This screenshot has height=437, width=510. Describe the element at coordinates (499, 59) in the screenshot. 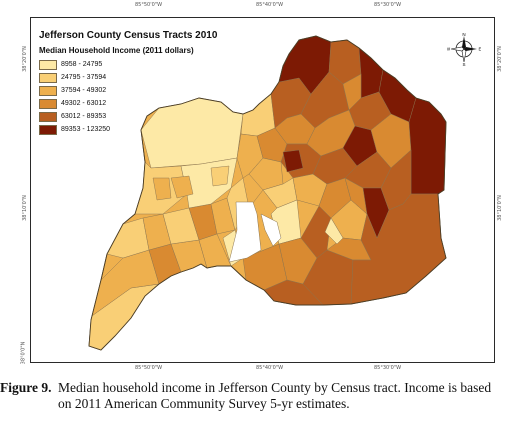

I see `graticule-label-right-1: 38°20'0"N` at that location.